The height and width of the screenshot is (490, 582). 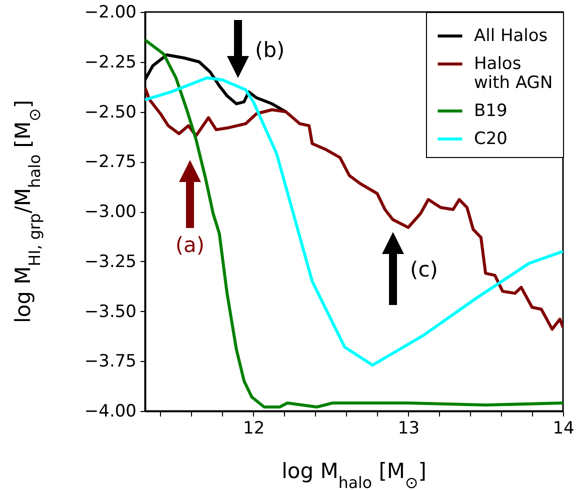 I want to click on y-tick-label: −2.25, so click(x=110, y=62).